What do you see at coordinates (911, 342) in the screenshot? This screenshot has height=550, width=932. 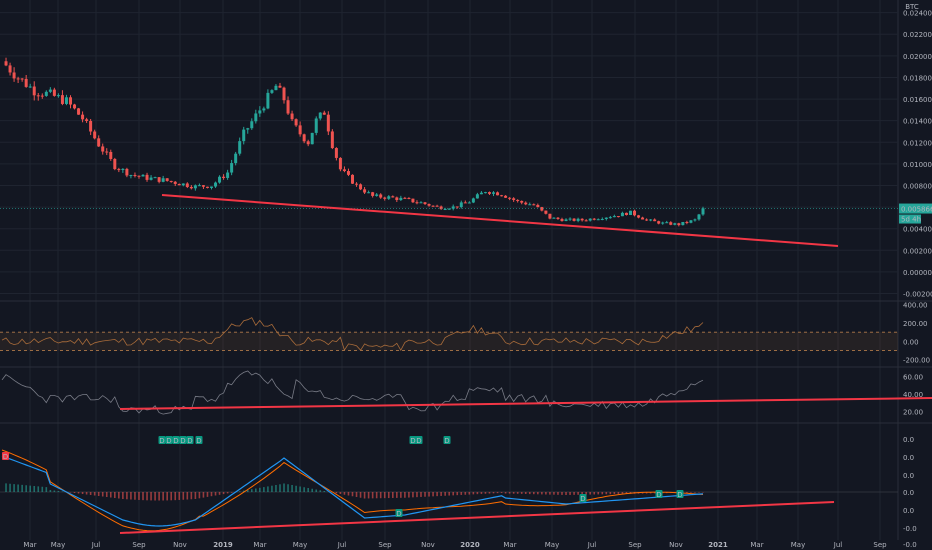 I see `cci-tick-2: 0.00` at bounding box center [911, 342].